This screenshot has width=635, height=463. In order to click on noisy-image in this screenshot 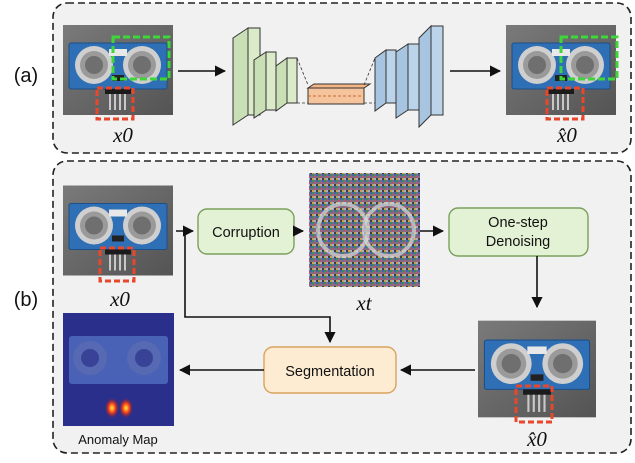, I will do `click(364, 230)`.